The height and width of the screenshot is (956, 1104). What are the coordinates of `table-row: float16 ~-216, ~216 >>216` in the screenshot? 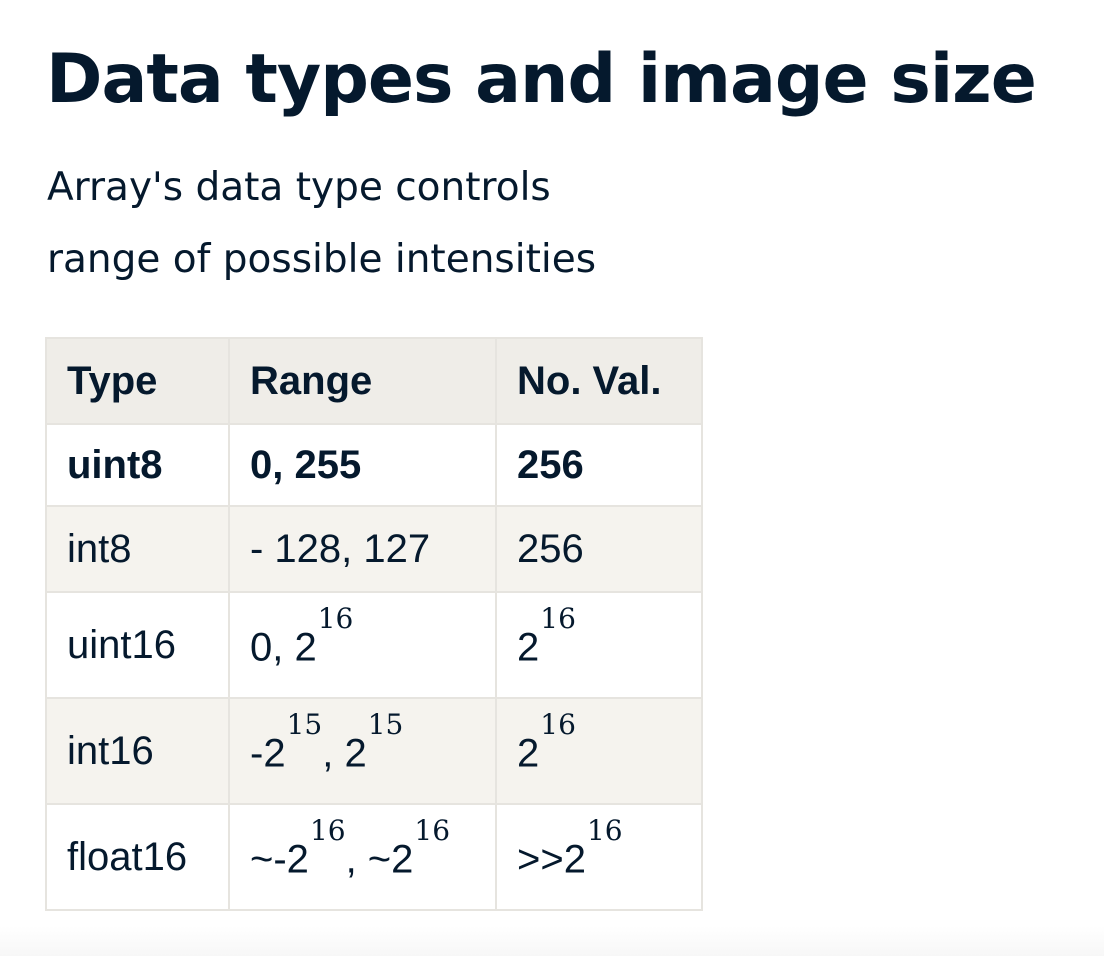 It's located at (374, 857).